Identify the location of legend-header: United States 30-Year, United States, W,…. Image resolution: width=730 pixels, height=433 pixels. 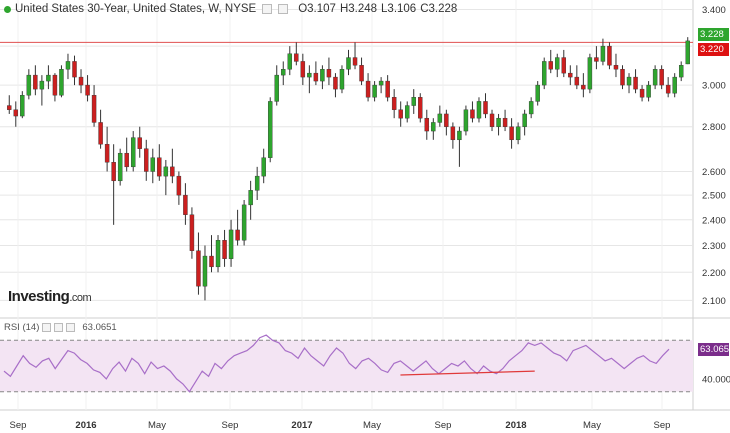
(230, 9).